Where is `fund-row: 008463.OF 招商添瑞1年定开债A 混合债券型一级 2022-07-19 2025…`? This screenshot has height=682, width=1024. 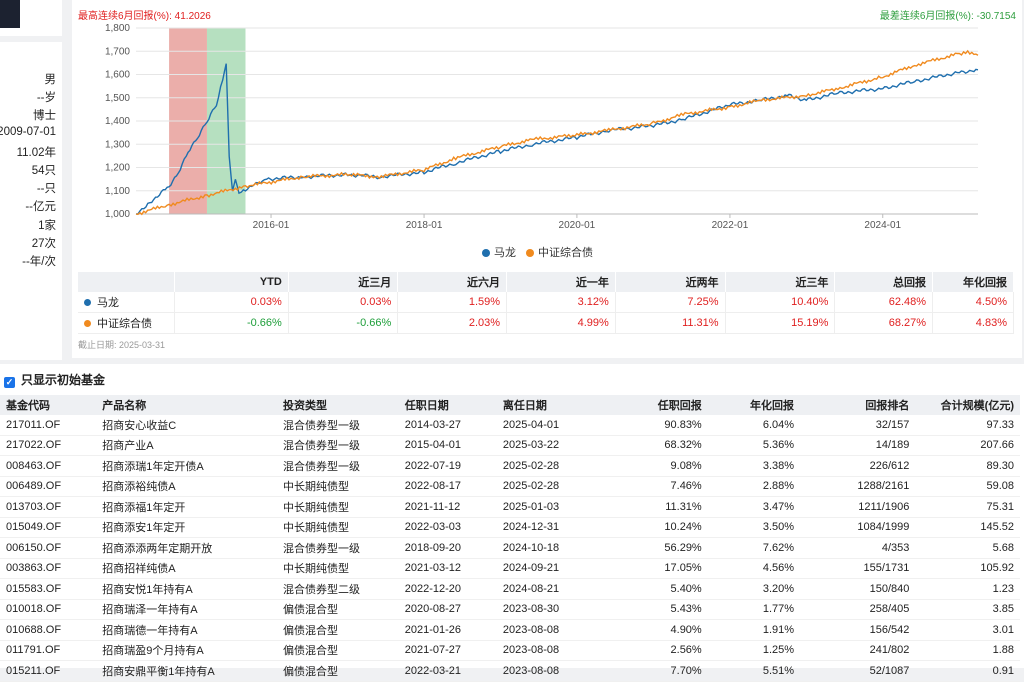
fund-row: 008463.OF 招商添瑞1年定开债A 混合债券型一级 2022-07-19 2025… is located at coordinates (510, 466).